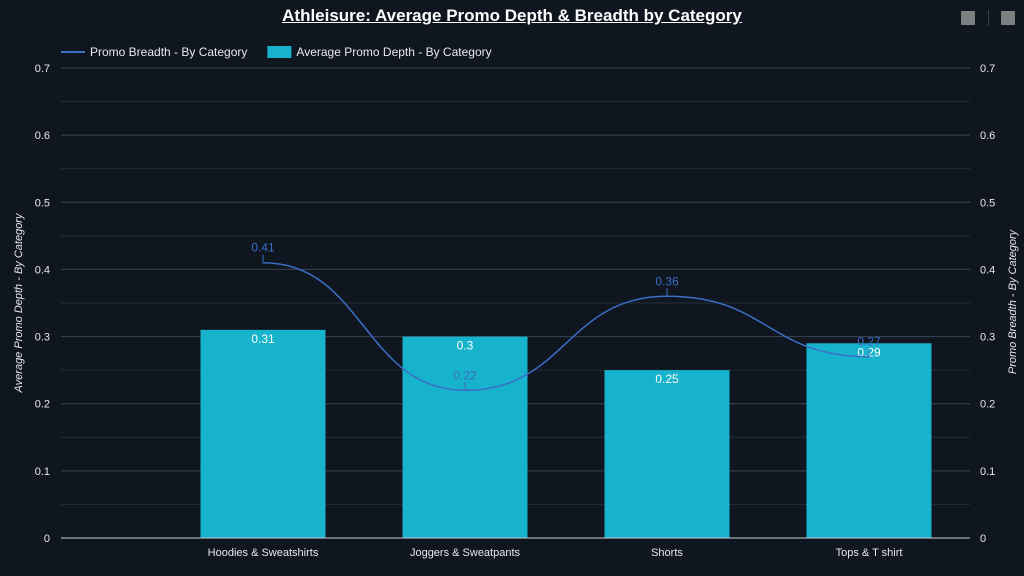 This screenshot has height=576, width=1024. I want to click on line-path, so click(566, 326).